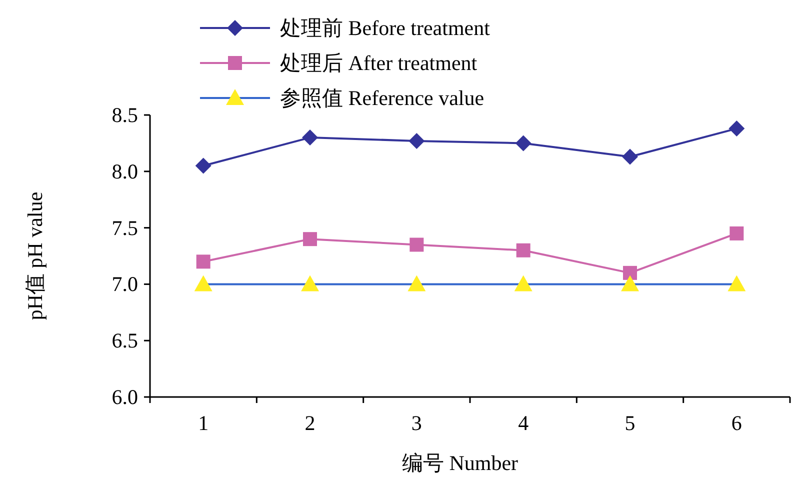 The image size is (792, 477). I want to click on y-tick-label: 6.0, so click(125, 397).